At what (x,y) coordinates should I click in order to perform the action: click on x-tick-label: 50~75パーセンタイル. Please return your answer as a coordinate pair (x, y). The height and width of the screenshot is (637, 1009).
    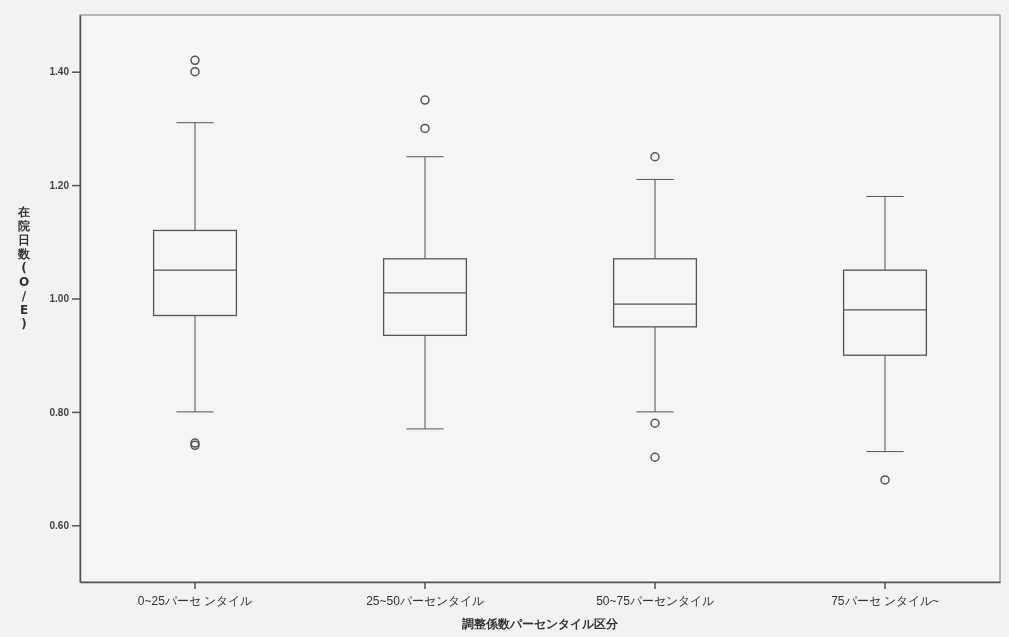
    Looking at the image, I should click on (655, 601).